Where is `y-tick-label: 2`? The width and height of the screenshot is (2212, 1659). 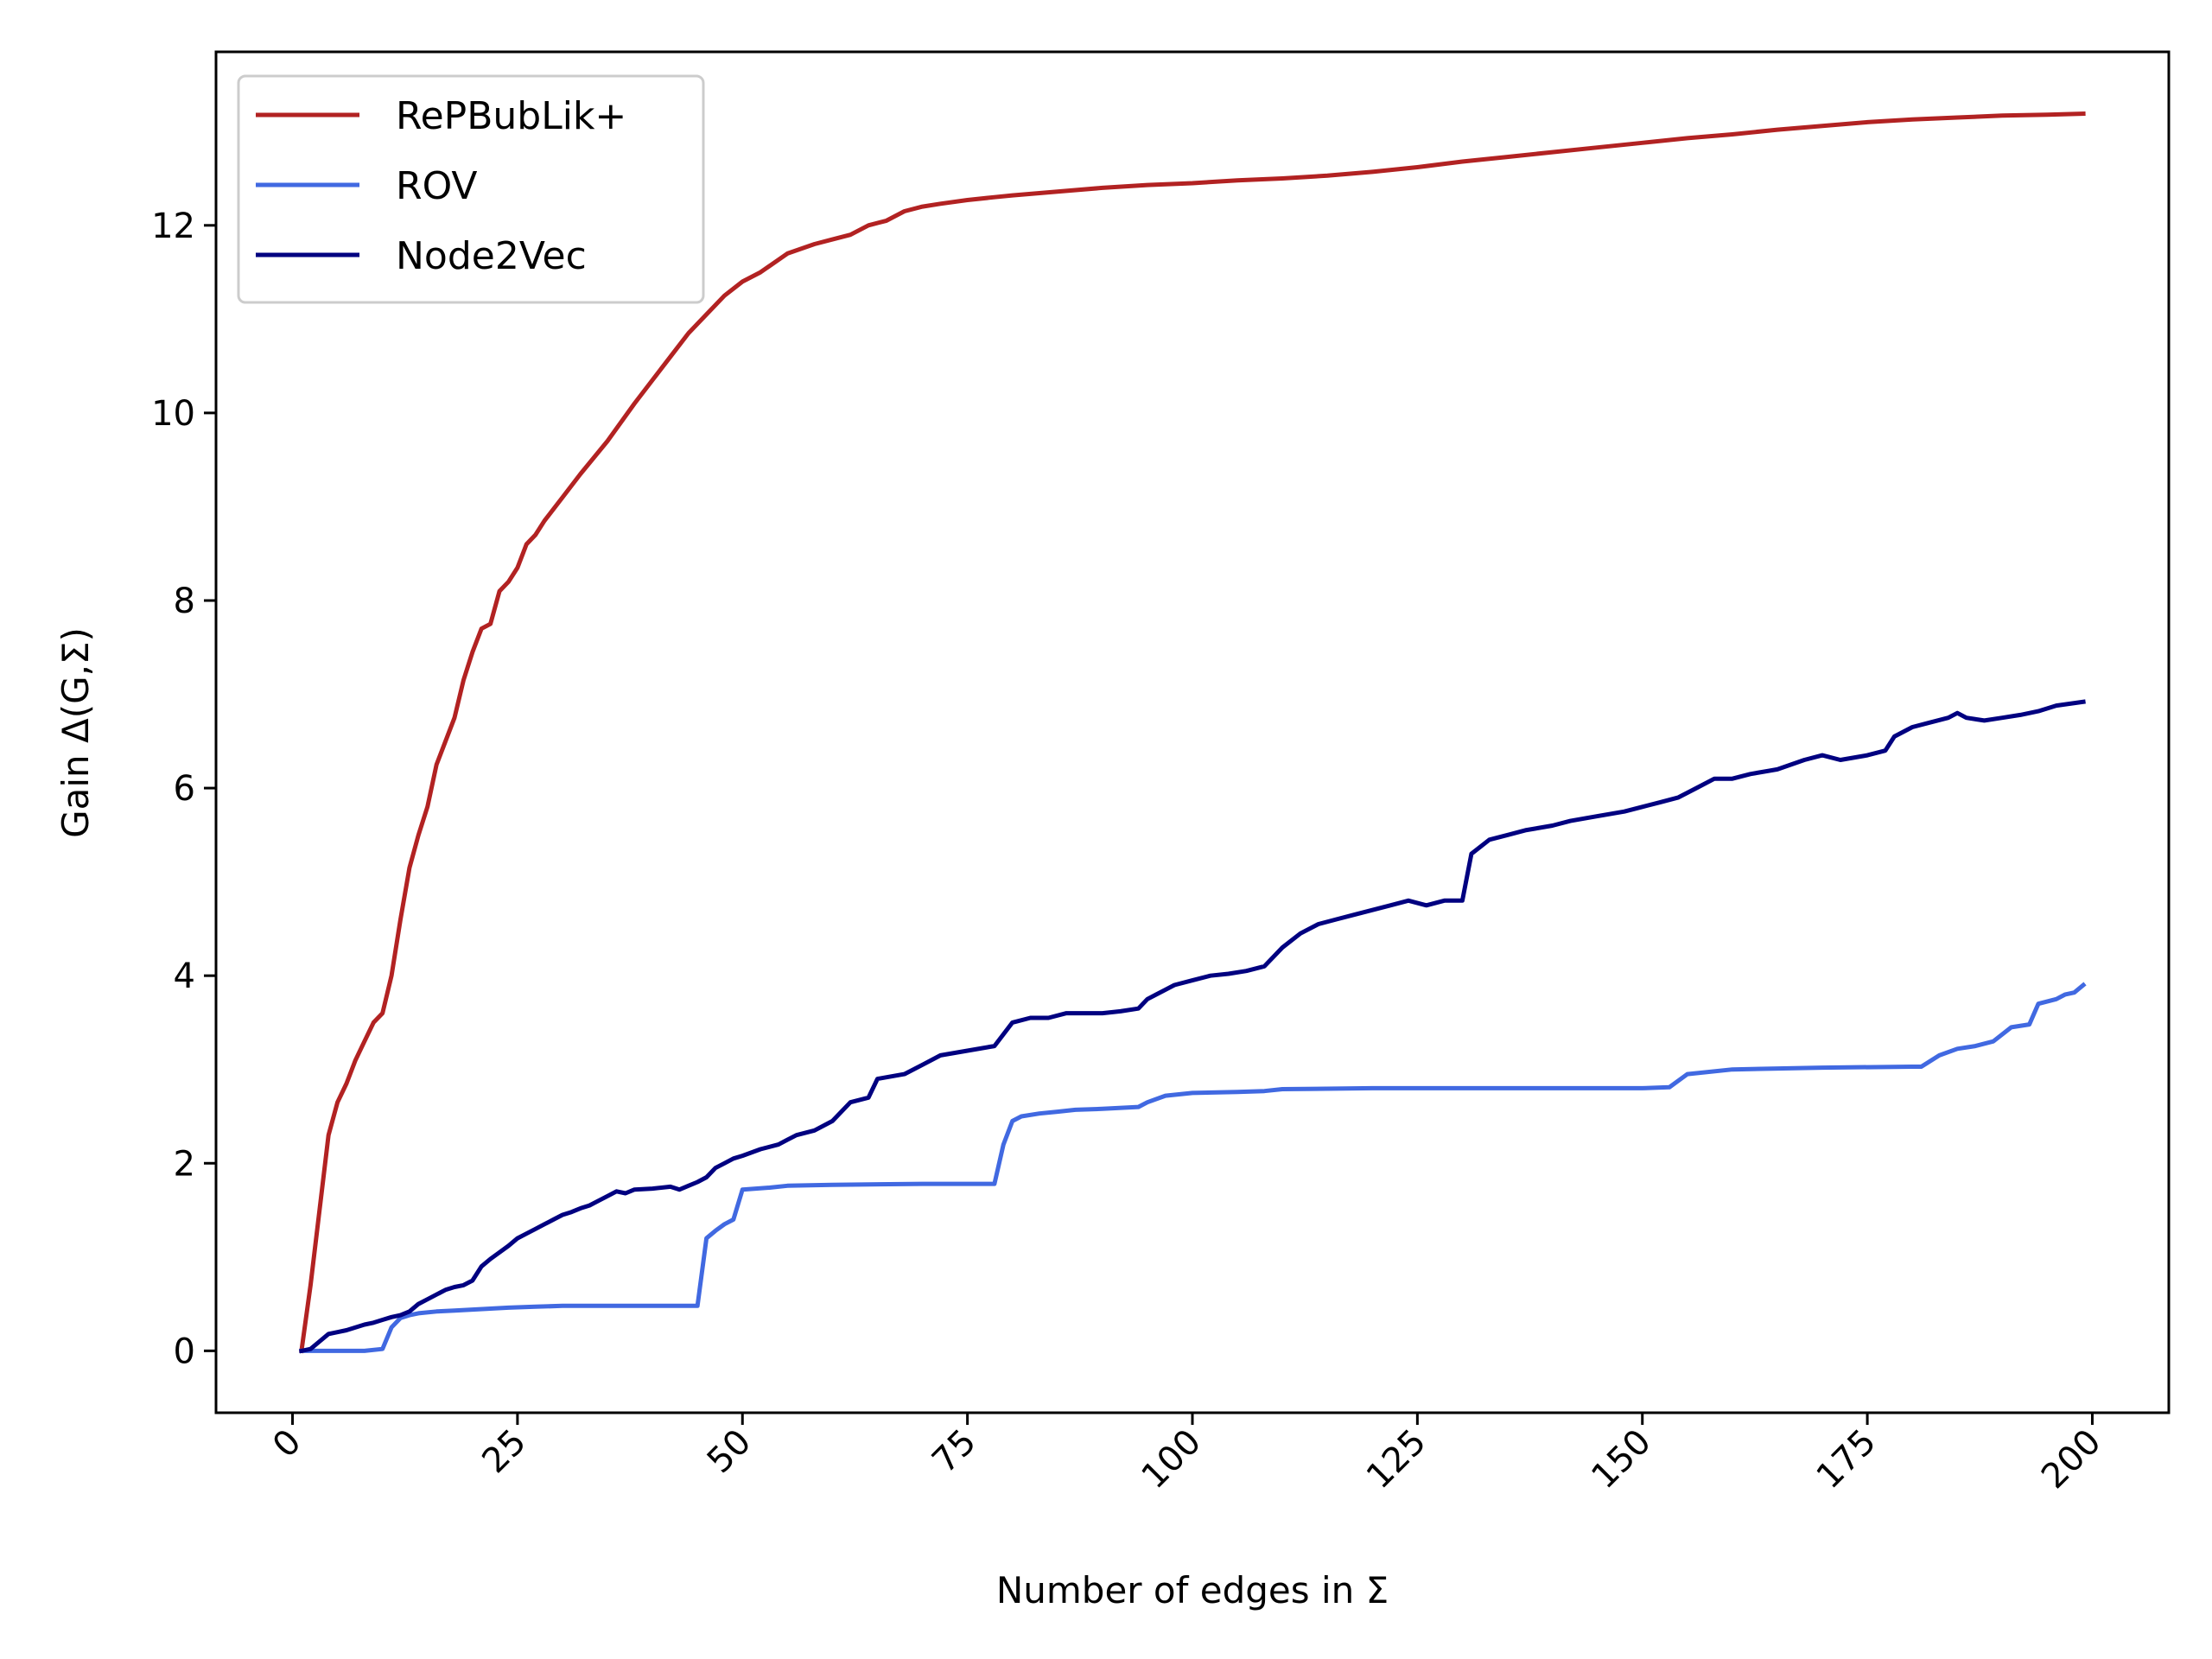 y-tick-label: 2 is located at coordinates (184, 1164).